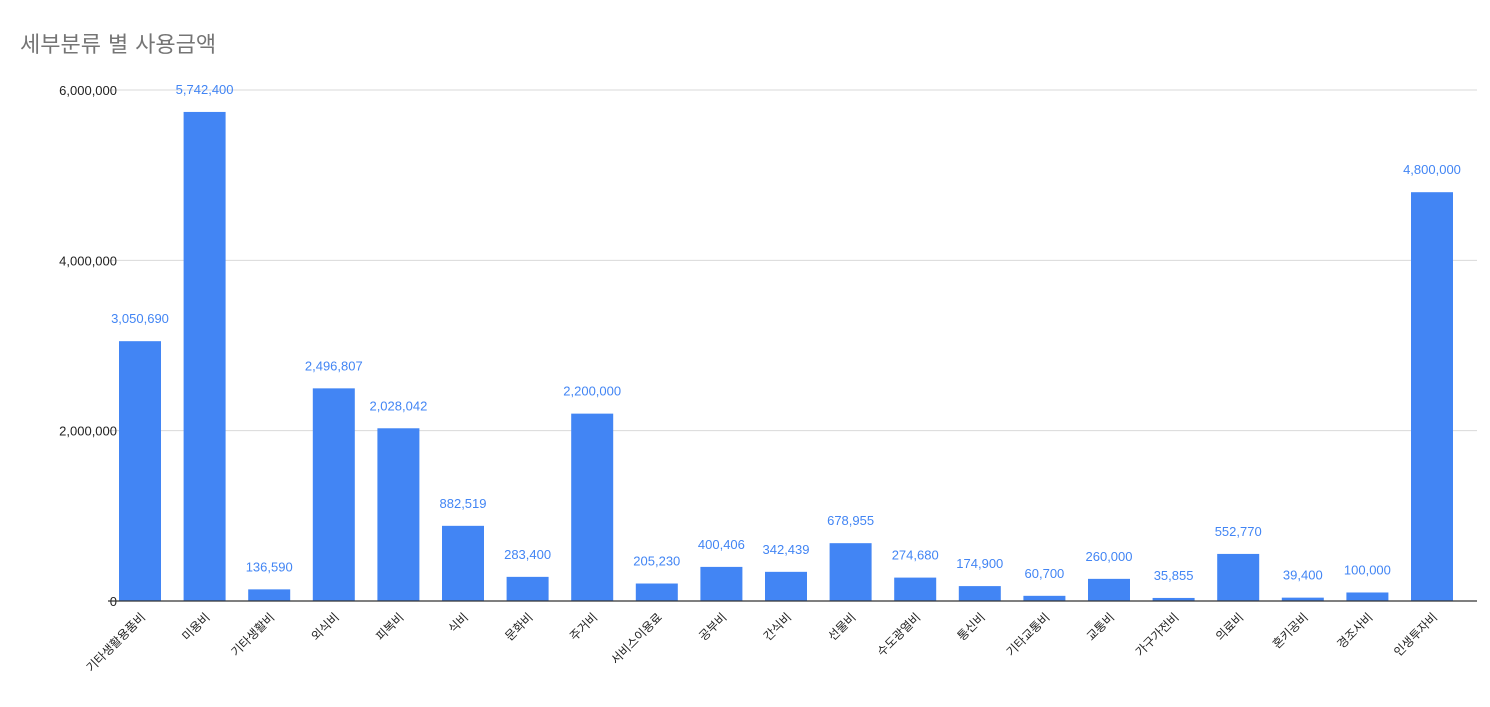 The height and width of the screenshot is (707, 1490). I want to click on data-label: 342,439, so click(786, 549).